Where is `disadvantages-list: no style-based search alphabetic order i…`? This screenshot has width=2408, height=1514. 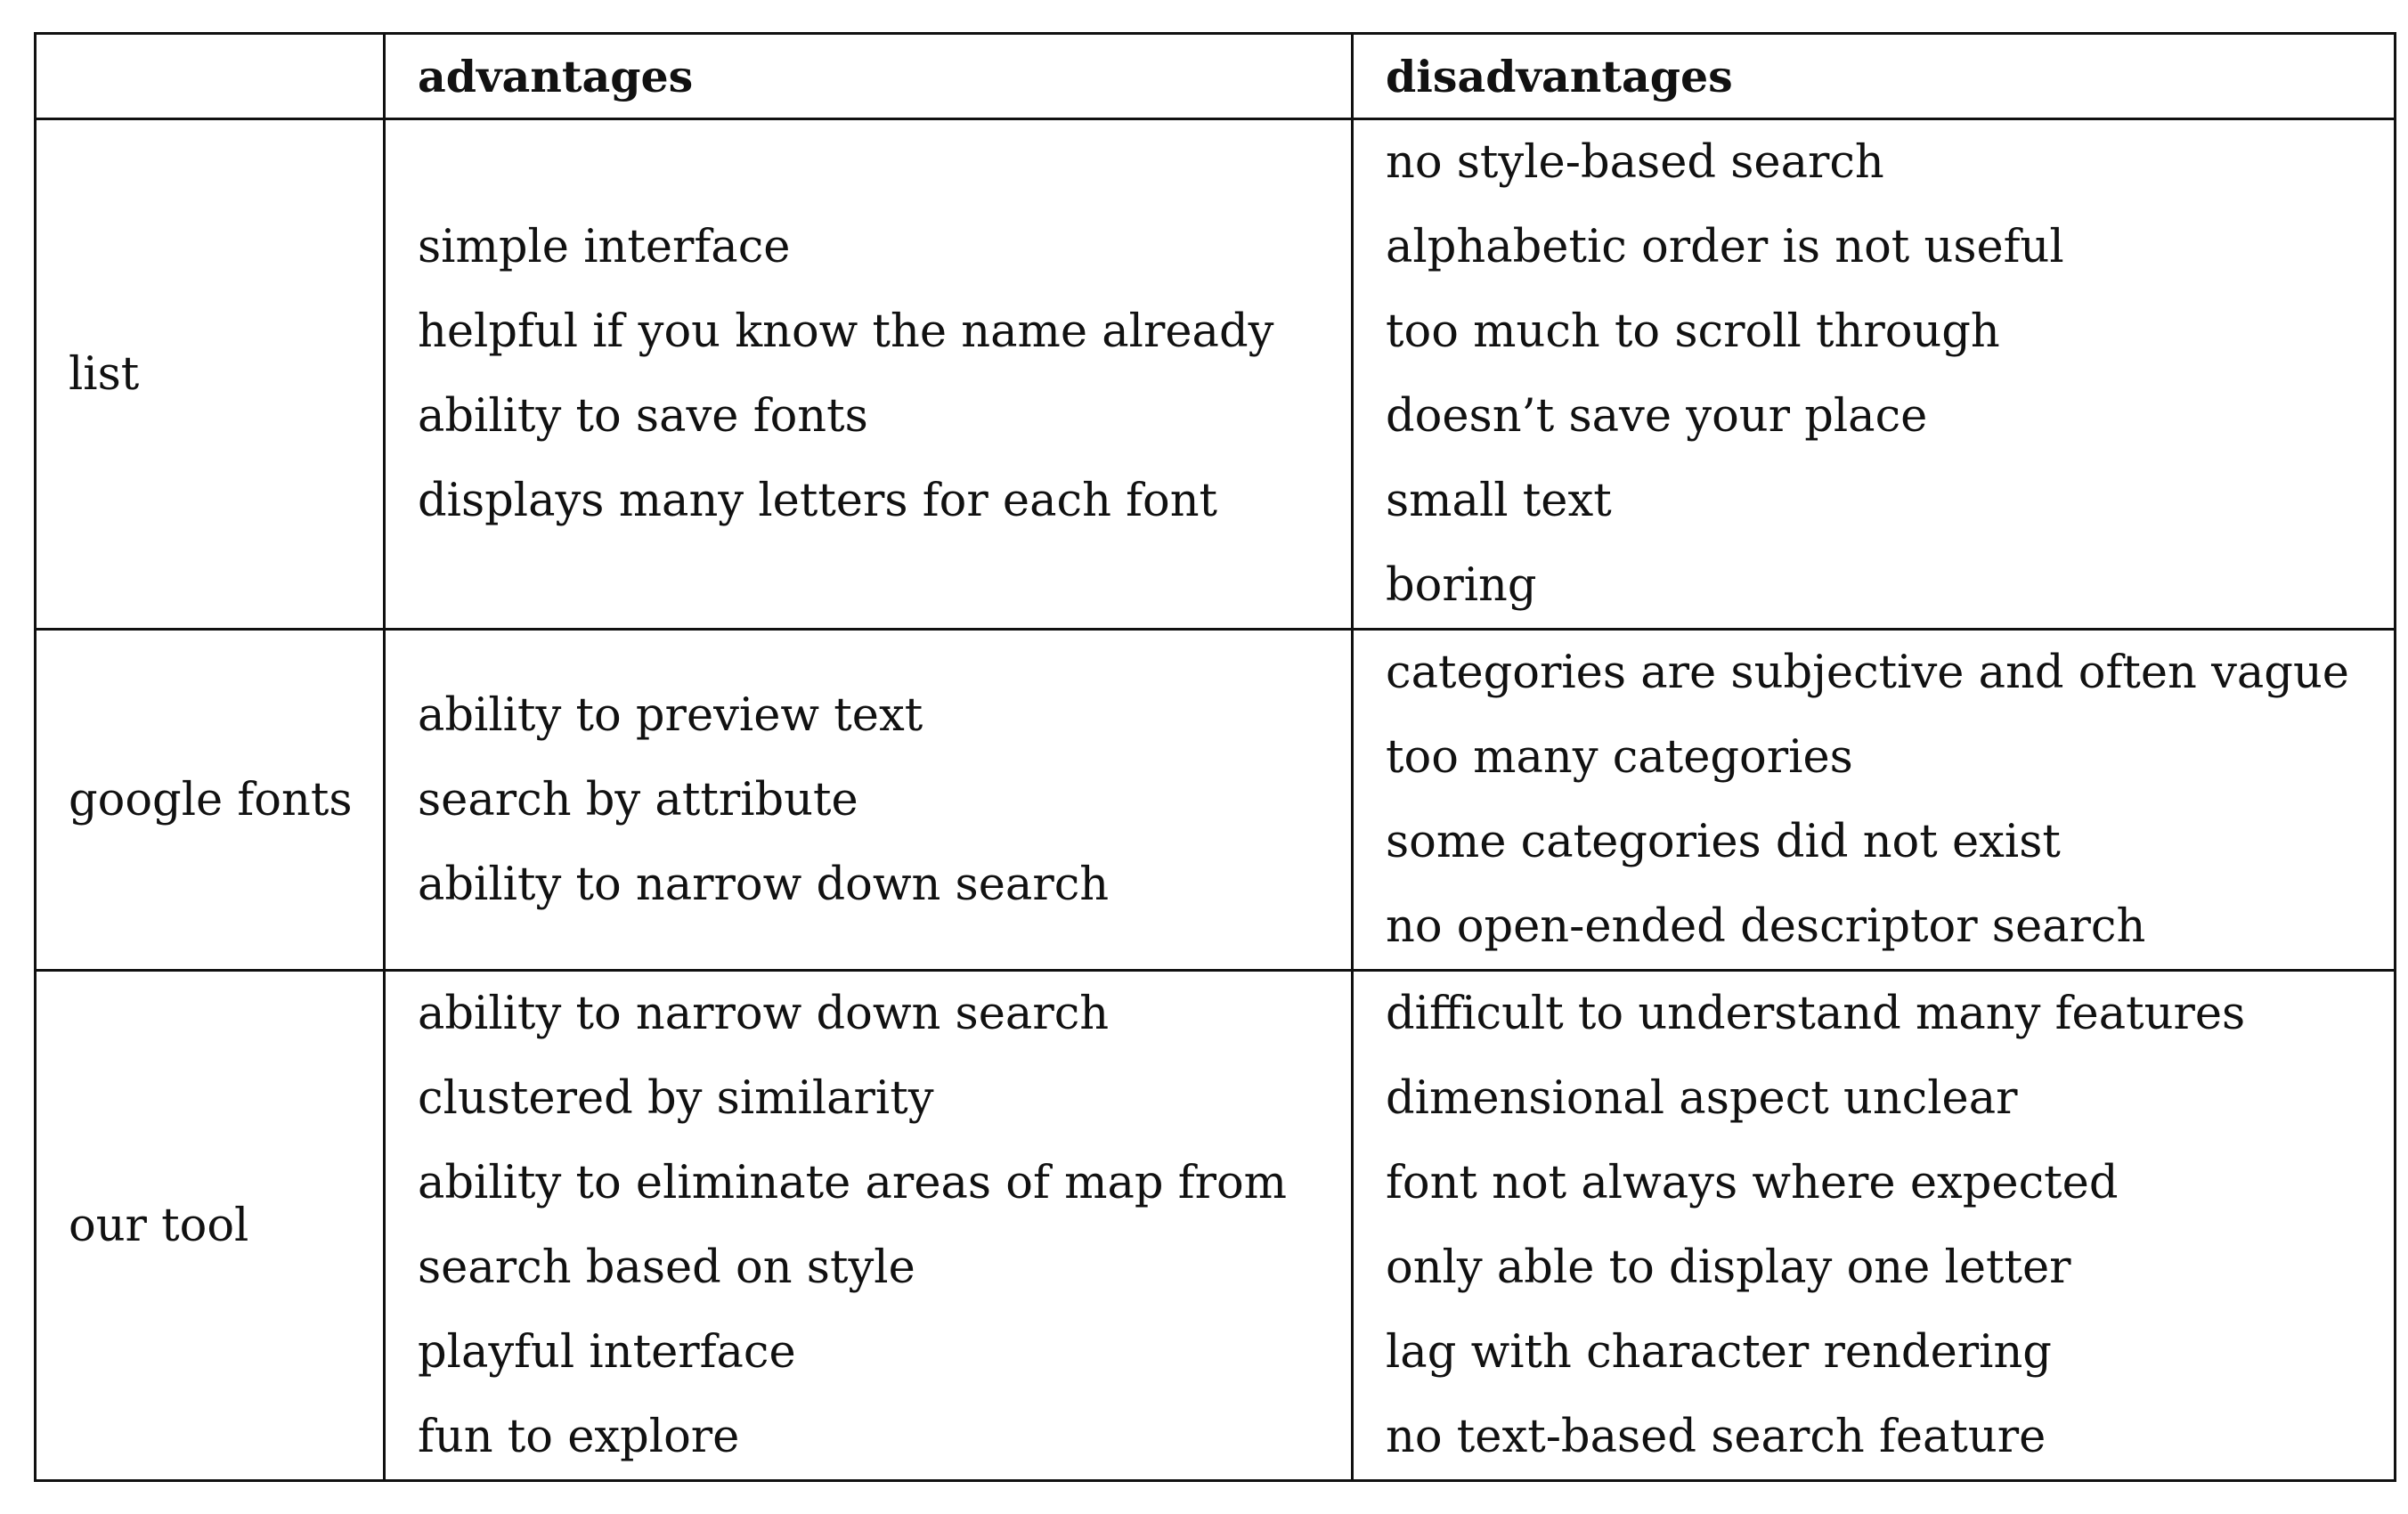
disadvantages-list: no style-based search alphabetic order i… is located at coordinates (1890, 374).